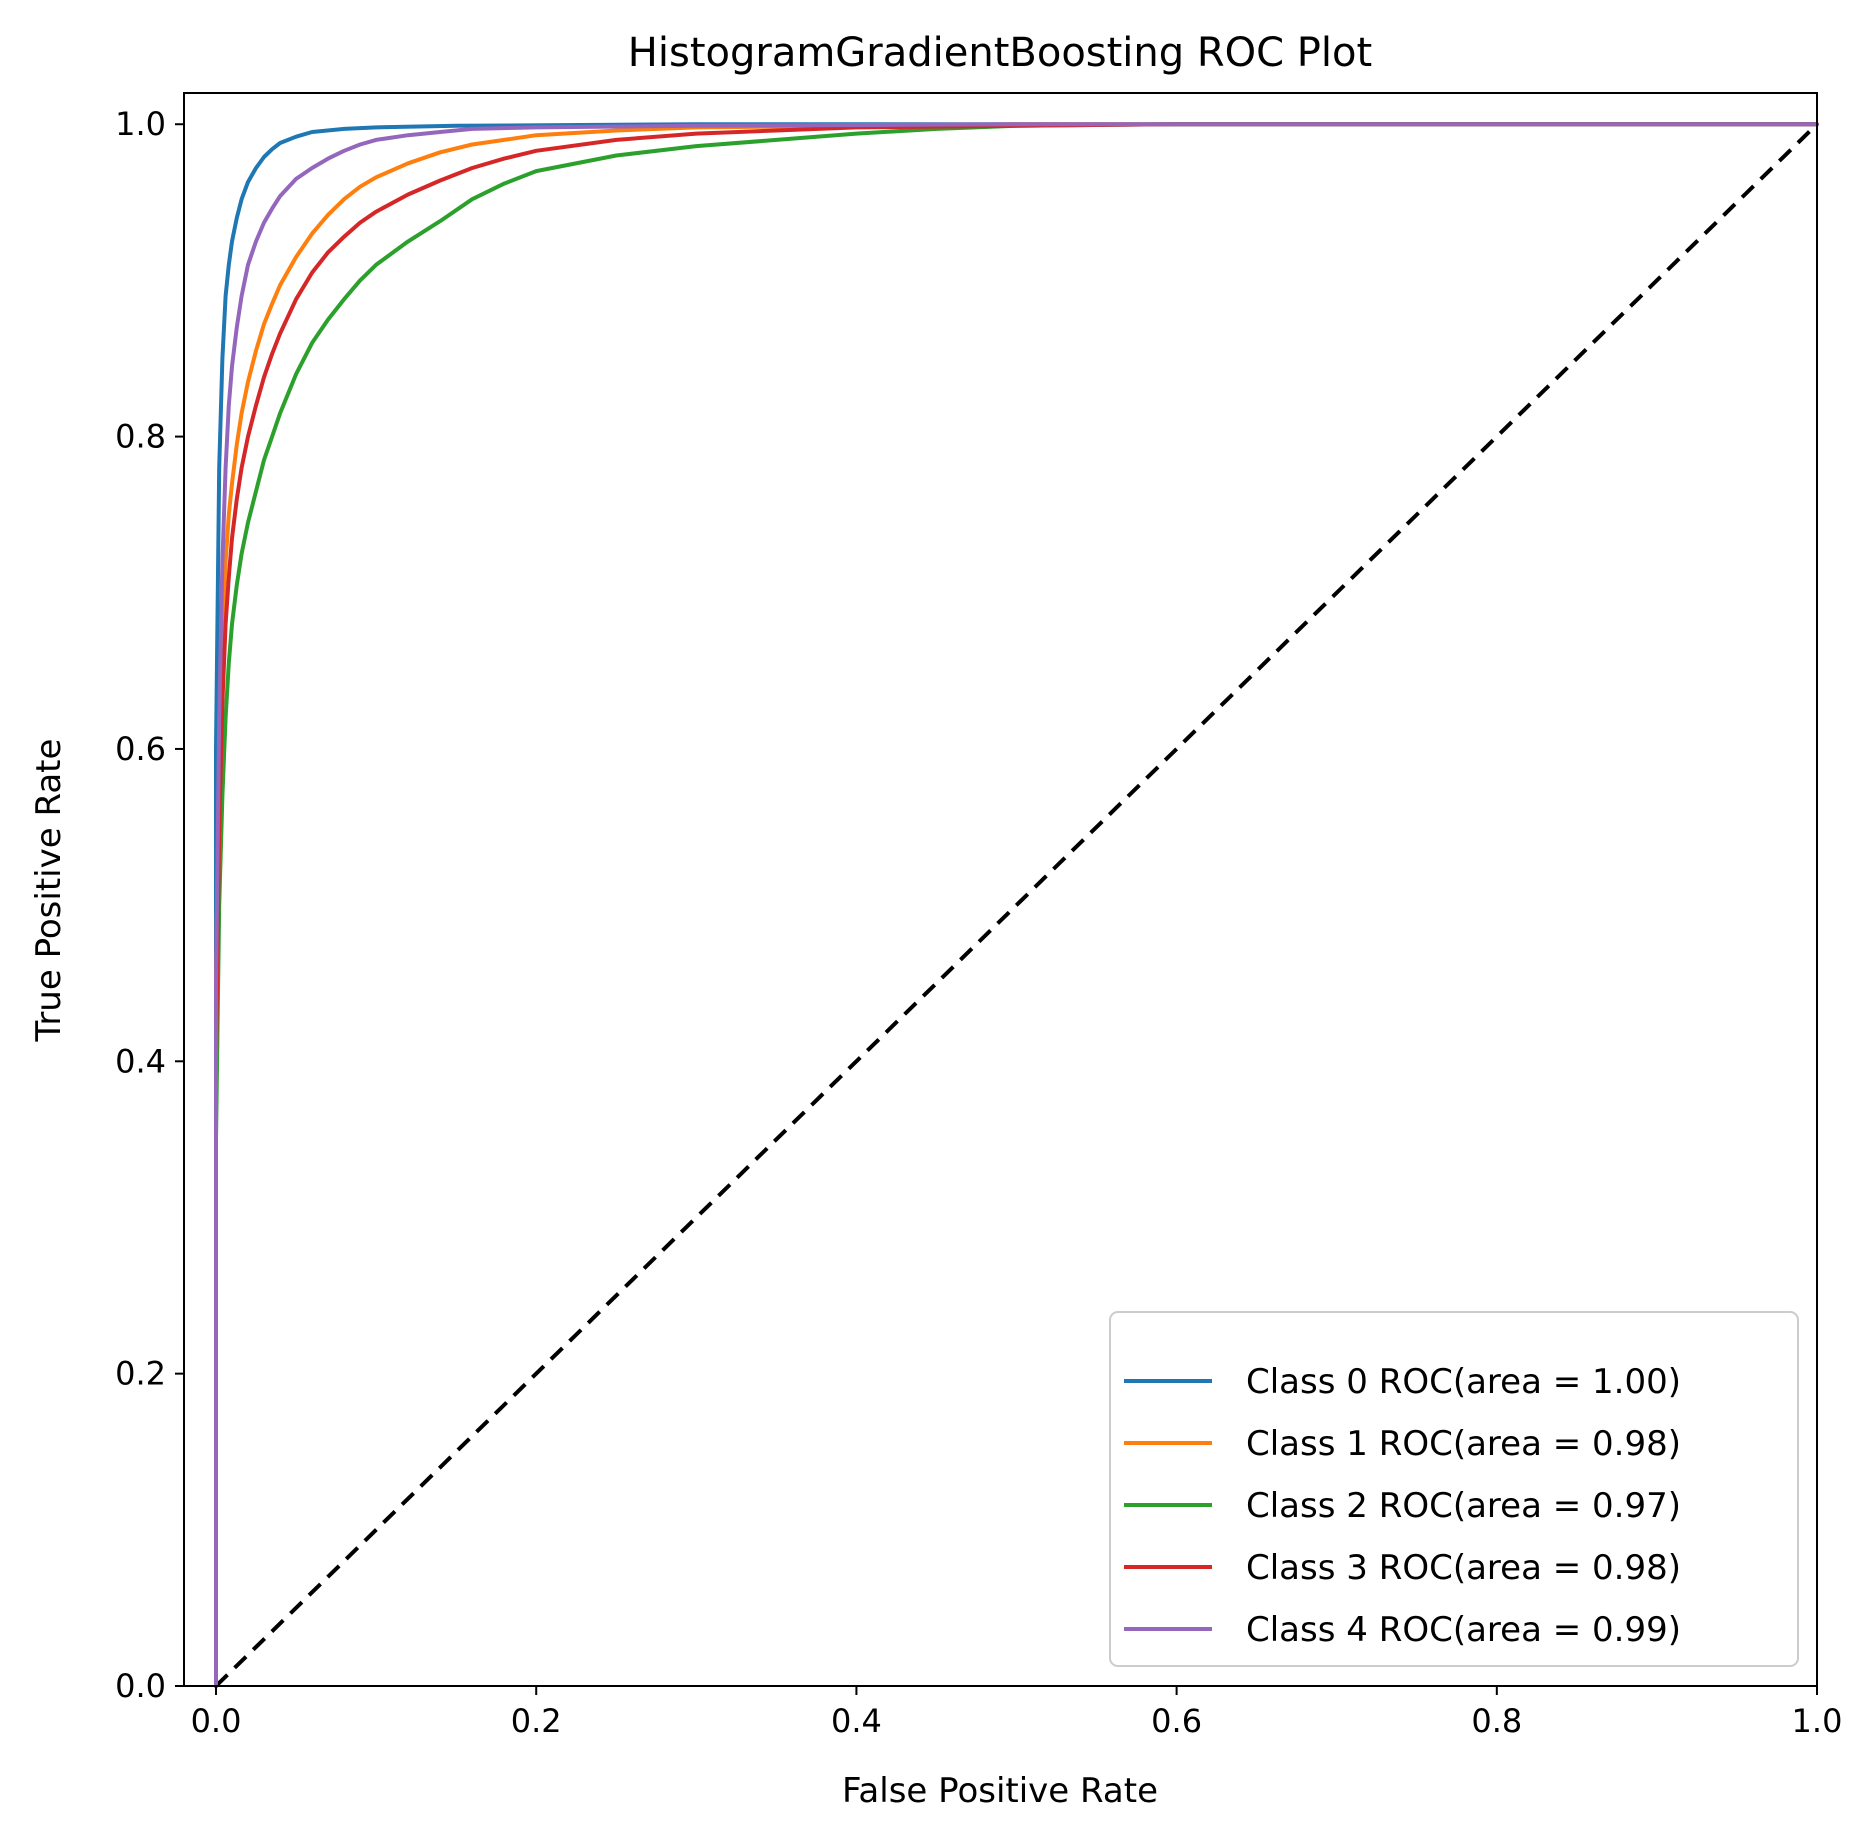 Image resolution: width=1872 pixels, height=1834 pixels. What do you see at coordinates (1463, 1506) in the screenshot?
I see `legend-label-class-2: Class 2 ROC(area = 0.97)` at bounding box center [1463, 1506].